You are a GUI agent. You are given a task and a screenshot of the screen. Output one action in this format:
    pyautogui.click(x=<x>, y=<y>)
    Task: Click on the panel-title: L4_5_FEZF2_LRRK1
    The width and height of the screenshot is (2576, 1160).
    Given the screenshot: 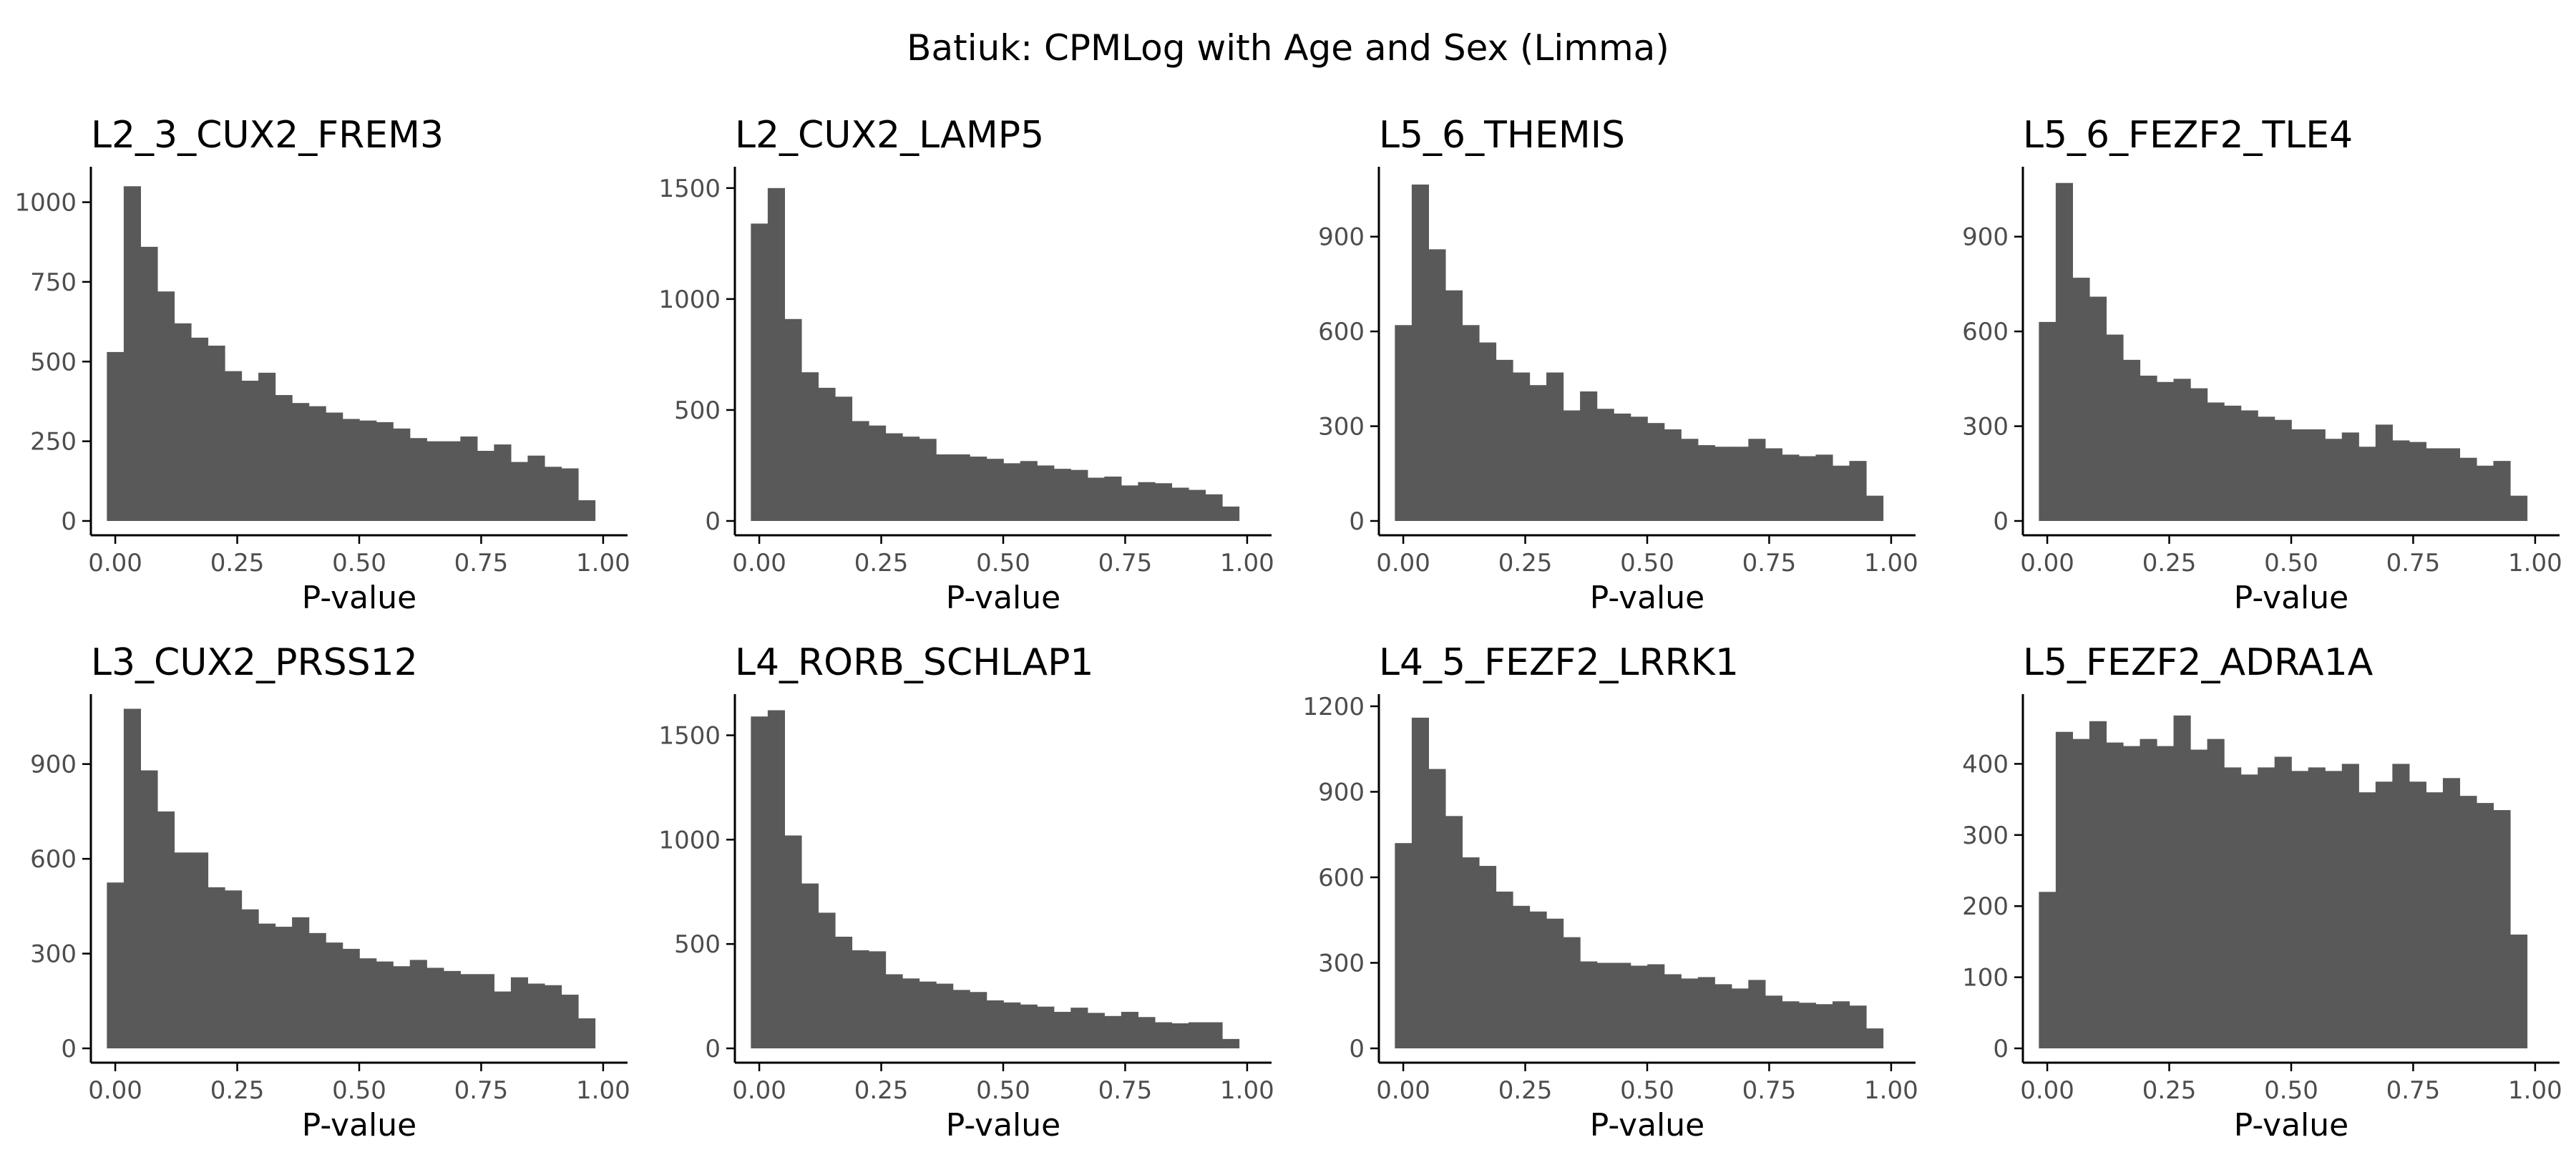 What is the action you would take?
    pyautogui.click(x=1559, y=662)
    